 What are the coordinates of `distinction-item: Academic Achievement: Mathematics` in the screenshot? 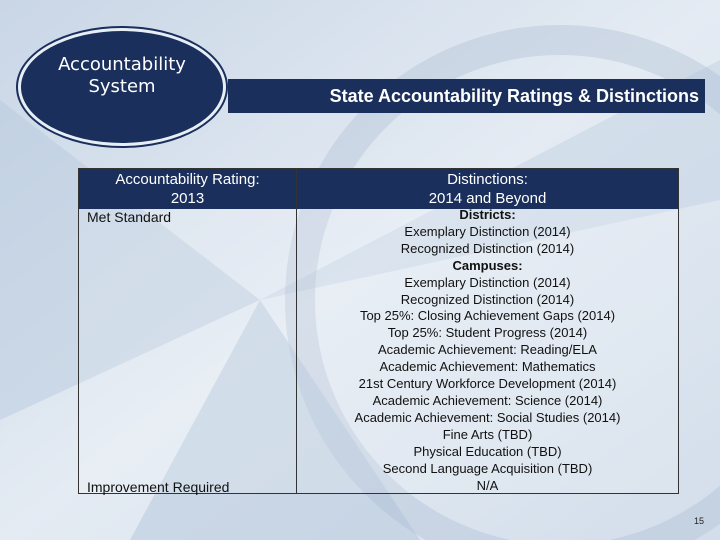 It's located at (487, 367).